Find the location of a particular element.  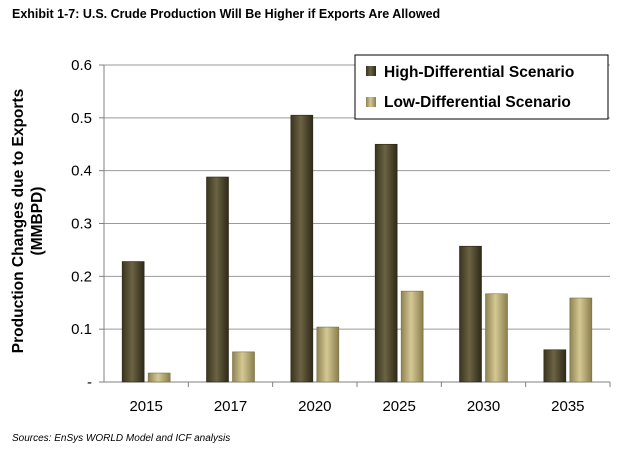

bar-low-2030 is located at coordinates (496, 338).